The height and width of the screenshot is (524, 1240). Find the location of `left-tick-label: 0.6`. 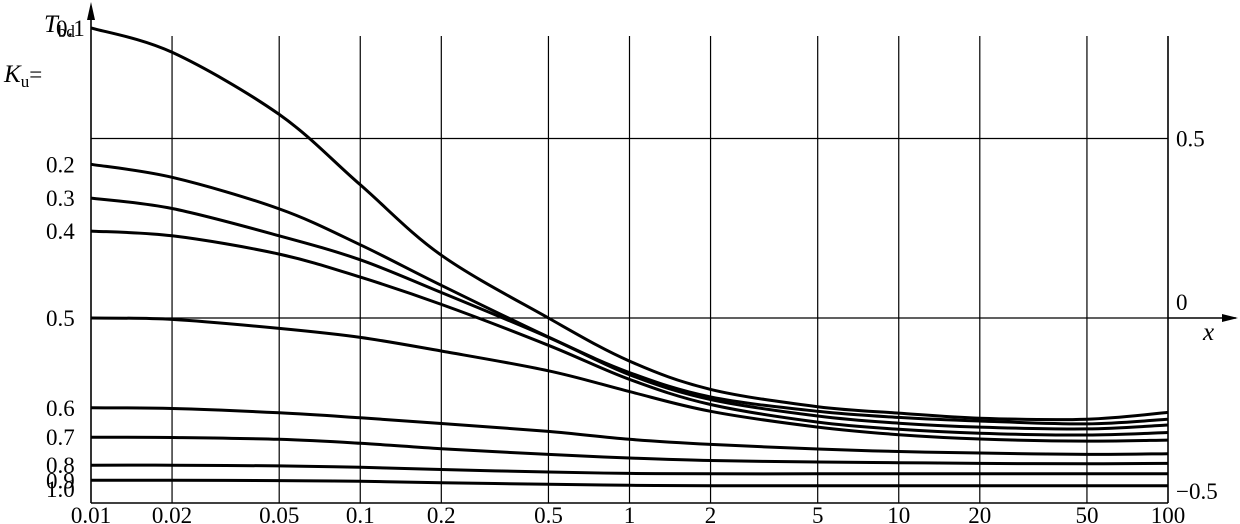

left-tick-label: 0.6 is located at coordinates (60, 408).